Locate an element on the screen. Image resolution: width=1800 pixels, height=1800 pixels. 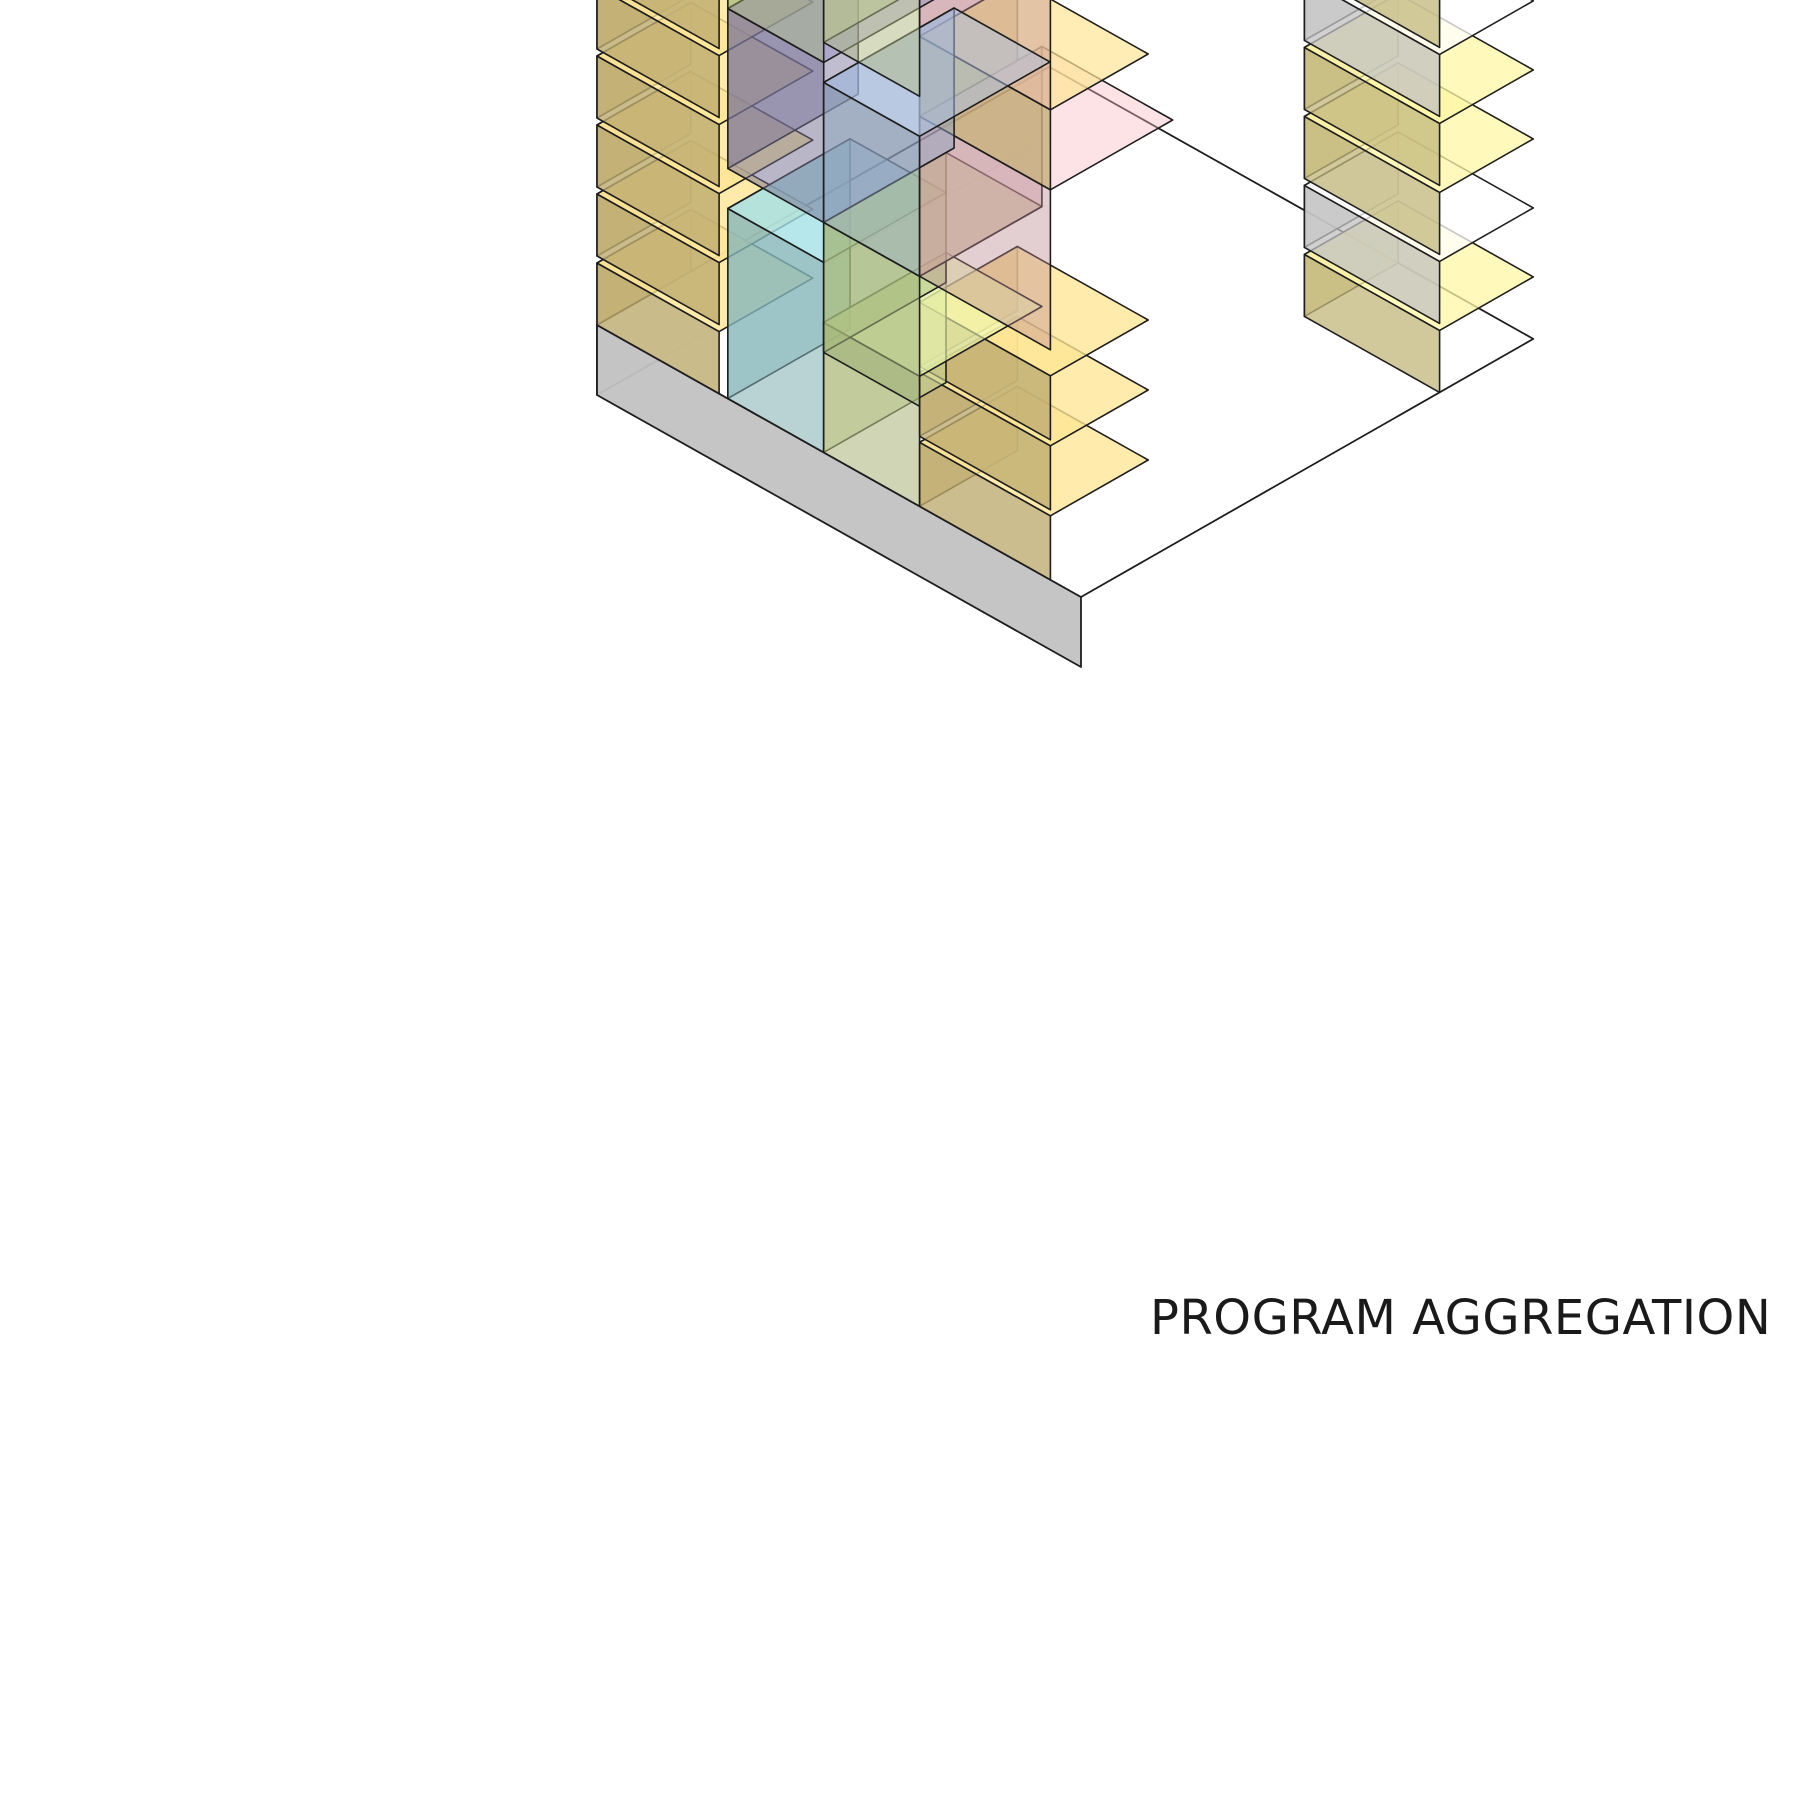
program-green-mid is located at coordinates (775, 32).